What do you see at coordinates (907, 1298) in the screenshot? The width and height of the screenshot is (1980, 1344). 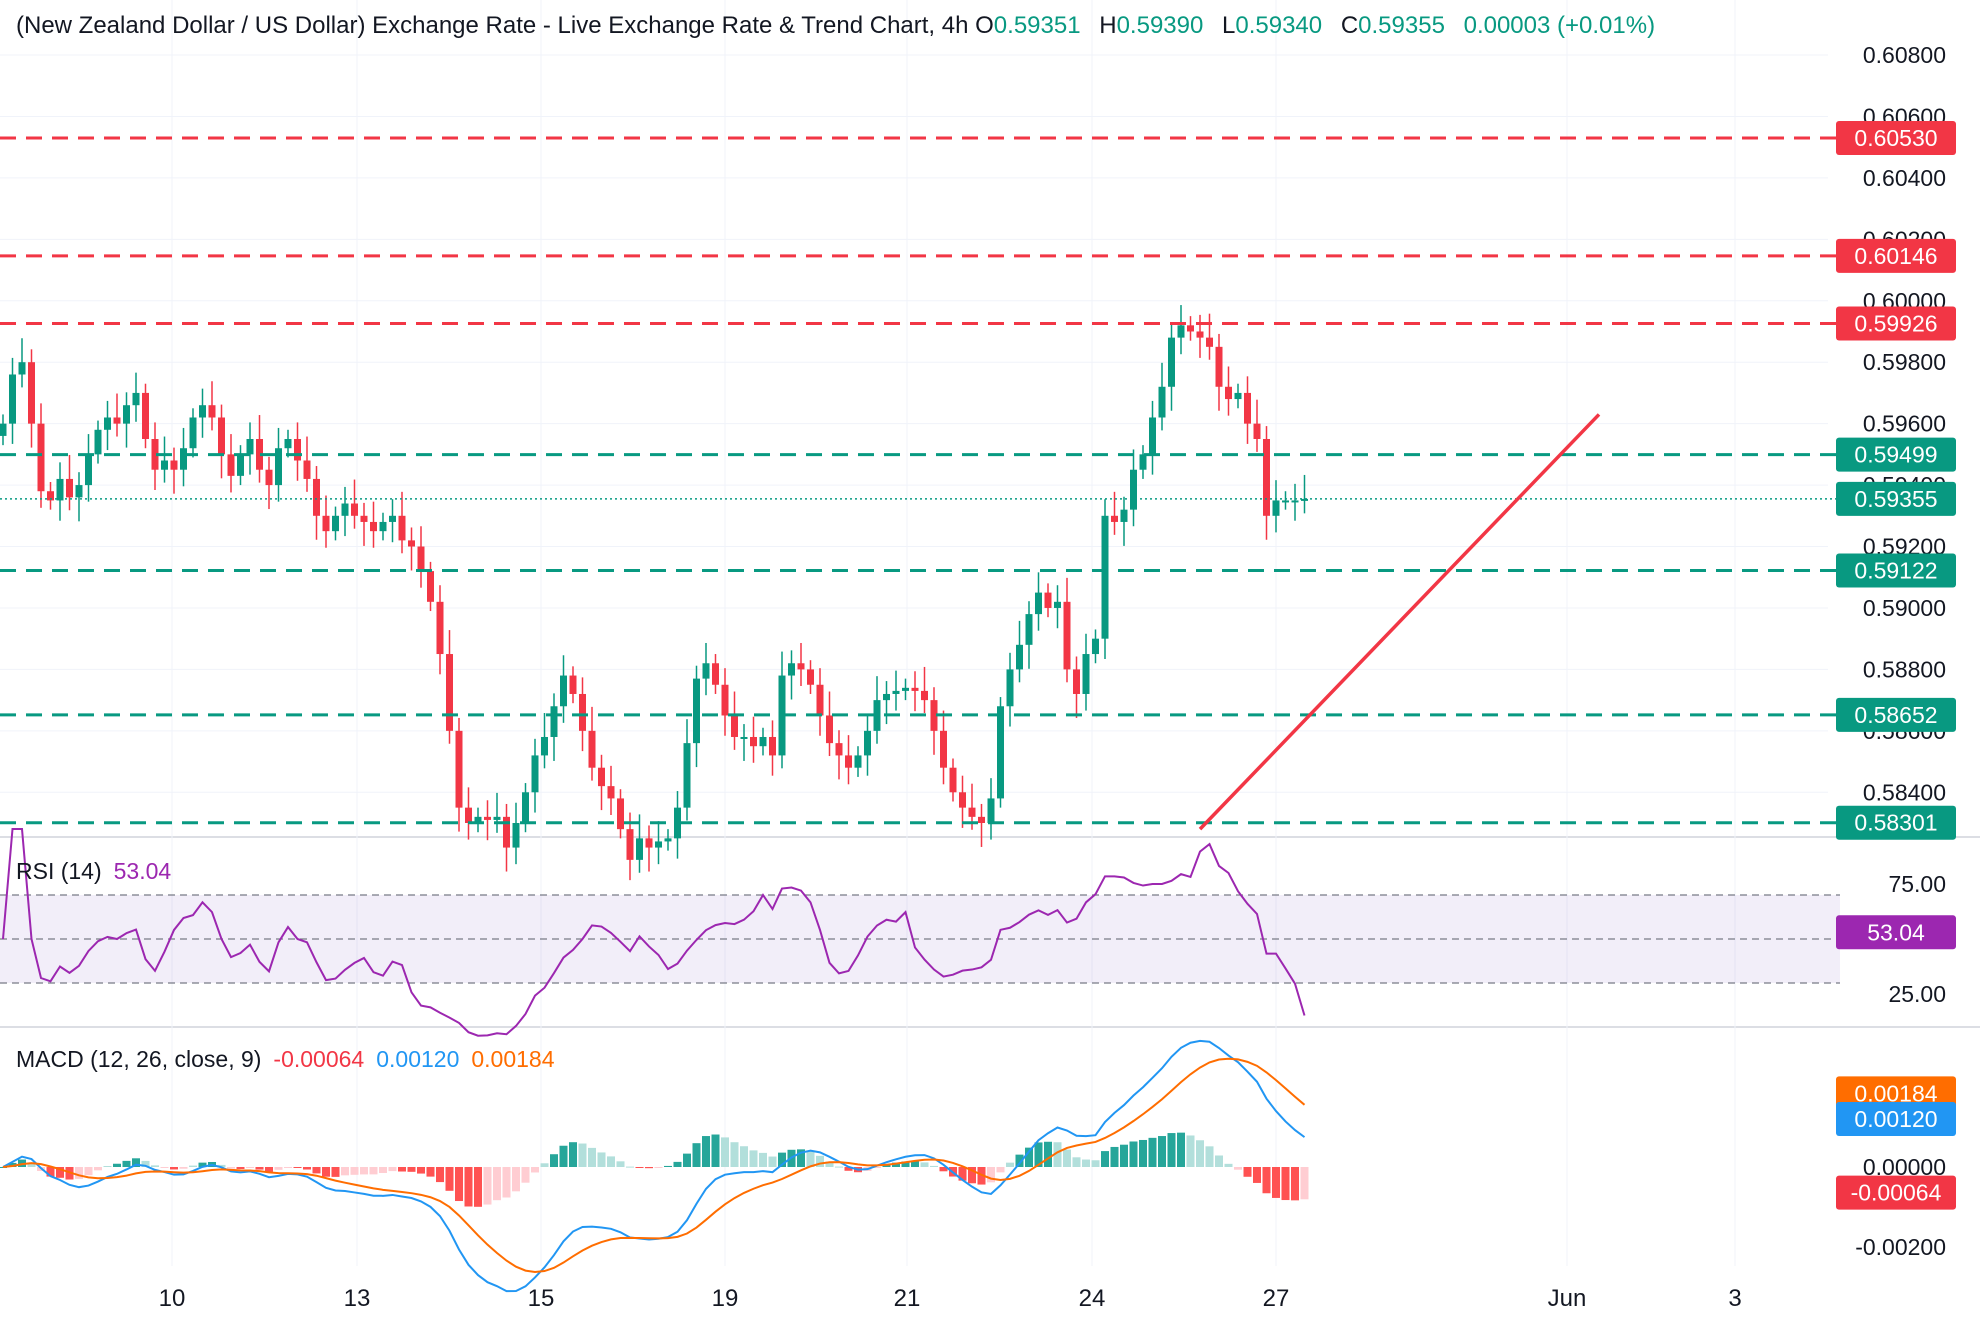 I see `time-tick-label: 21` at bounding box center [907, 1298].